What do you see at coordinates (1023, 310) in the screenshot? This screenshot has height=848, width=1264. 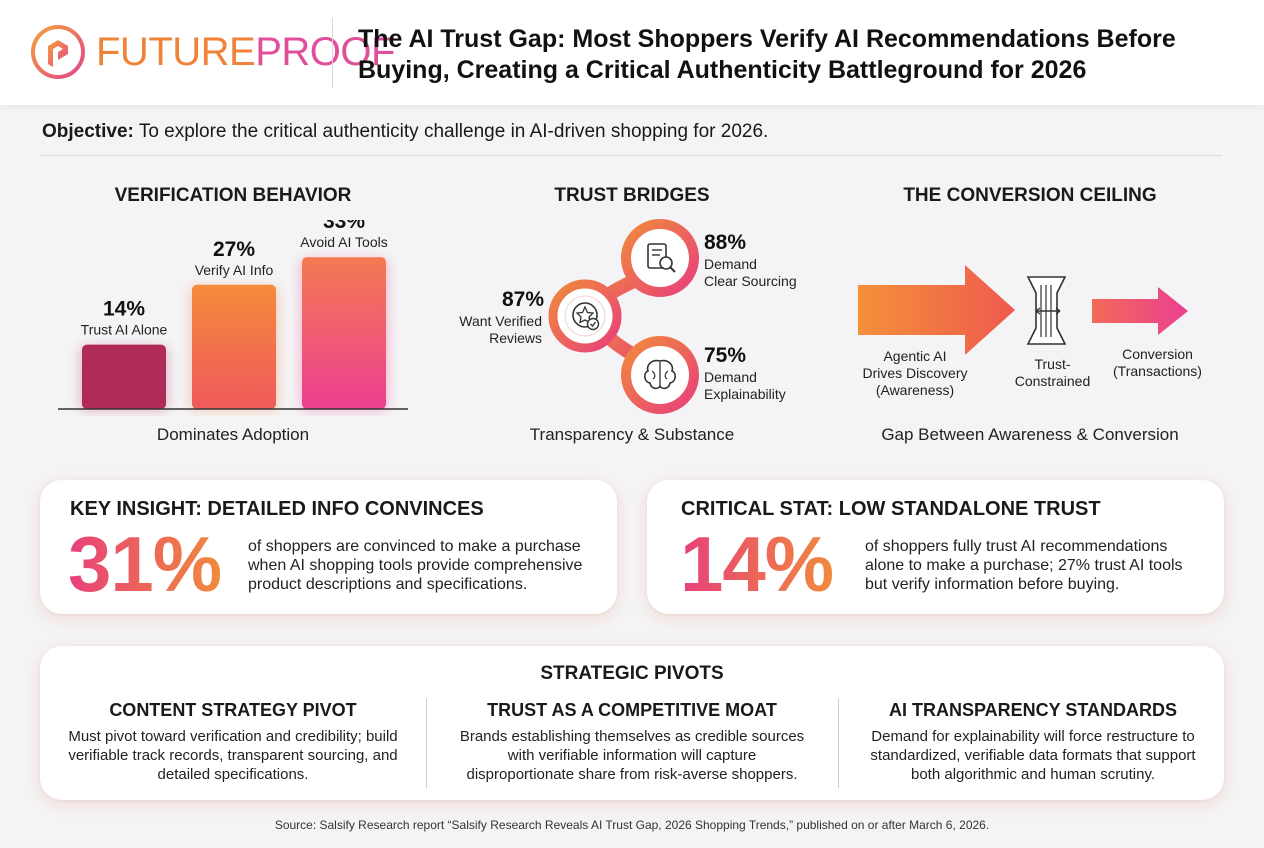 I see `conversion-funnel-diagram` at bounding box center [1023, 310].